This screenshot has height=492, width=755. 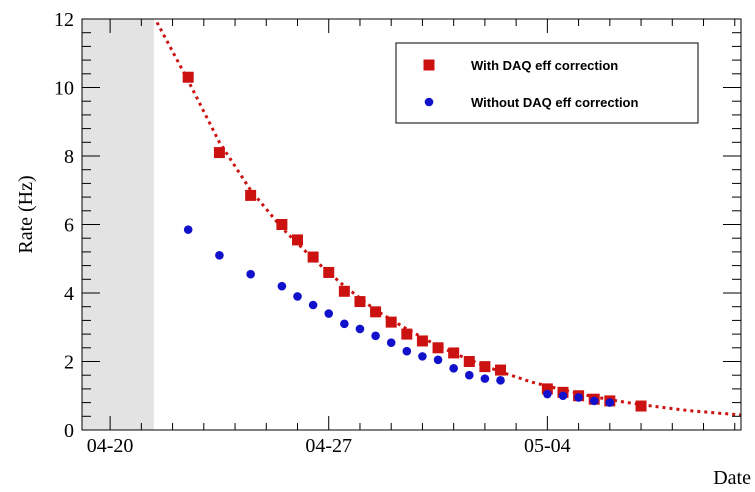 I want to click on y-tick-label: 0, so click(x=69, y=431).